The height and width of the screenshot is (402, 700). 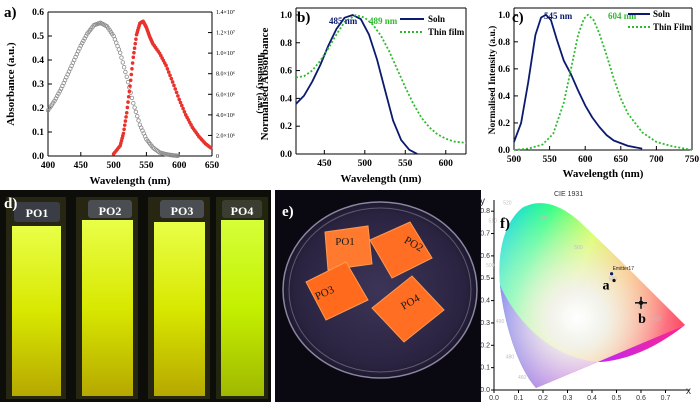 I want to click on panel-a-y-title-left: Absorbance (a.u.), so click(x=11, y=84).